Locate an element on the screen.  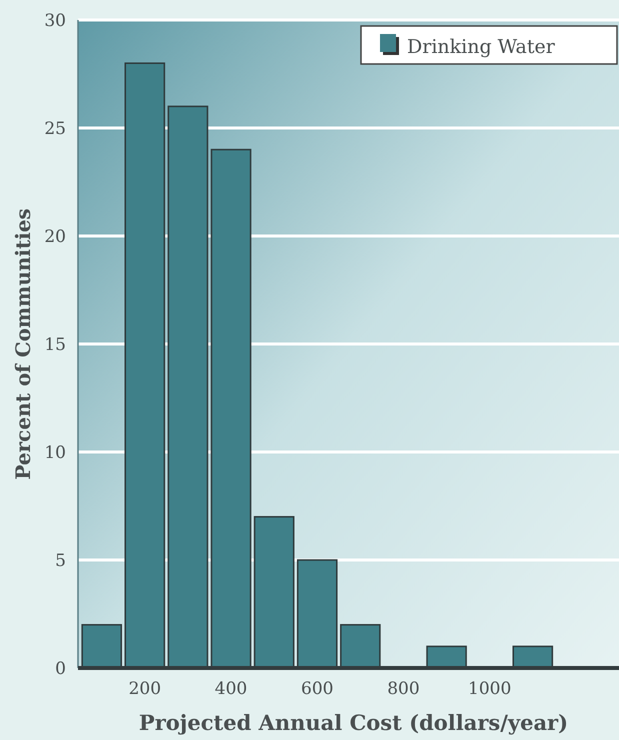
x-tick-label: 400 is located at coordinates (231, 689).